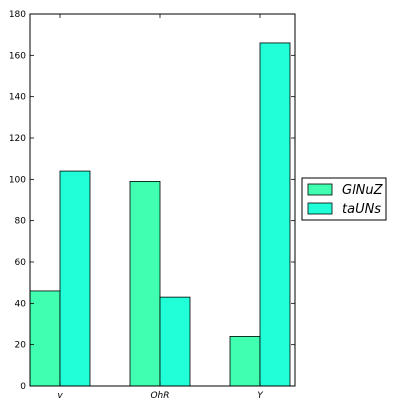  Describe the element at coordinates (60, 396) in the screenshot. I see `x-category-label: v` at that location.